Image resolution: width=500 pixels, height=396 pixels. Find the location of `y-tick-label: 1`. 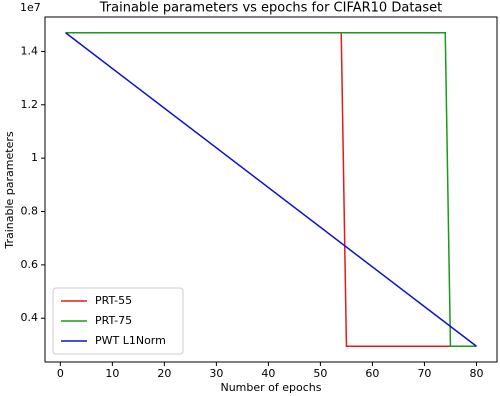

y-tick-label: 1 is located at coordinates (34, 157).